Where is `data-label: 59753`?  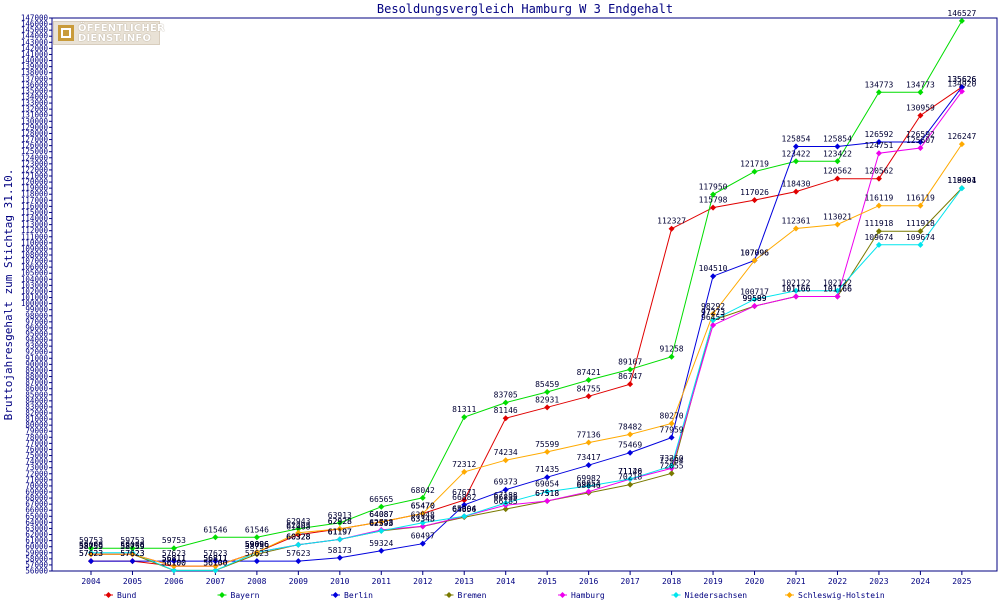 data-label: 59753 is located at coordinates (132, 540).